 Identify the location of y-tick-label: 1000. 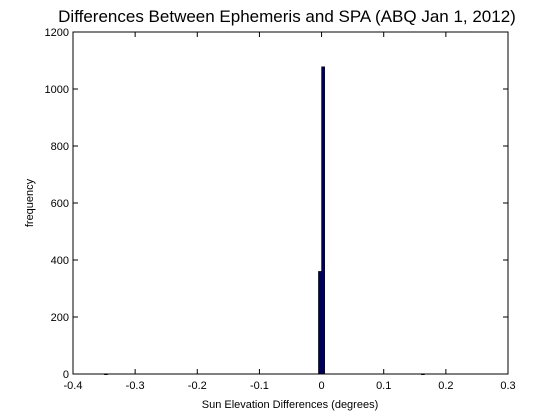
(57, 90).